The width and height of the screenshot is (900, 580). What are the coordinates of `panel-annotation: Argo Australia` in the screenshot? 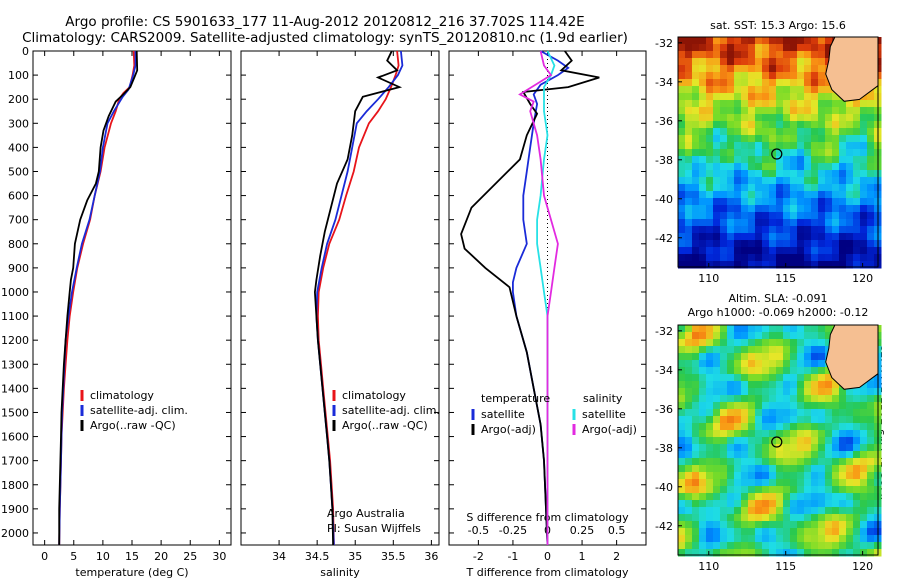 It's located at (366, 513).